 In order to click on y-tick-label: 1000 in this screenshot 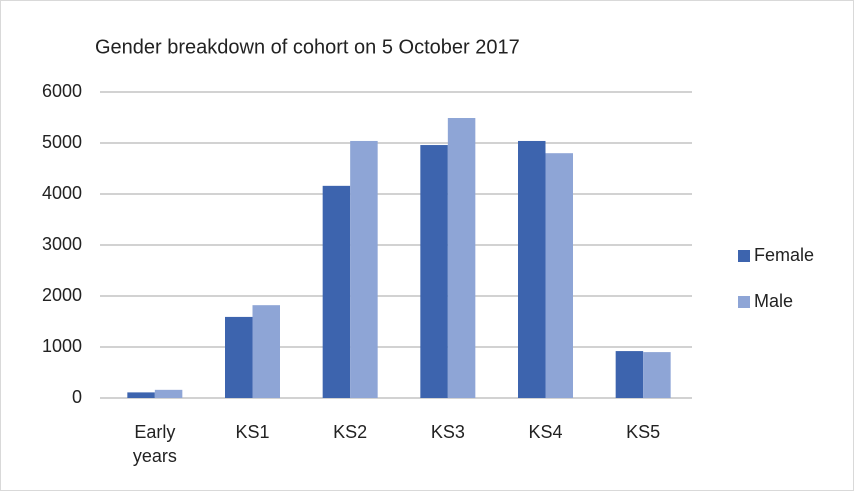, I will do `click(62, 346)`.